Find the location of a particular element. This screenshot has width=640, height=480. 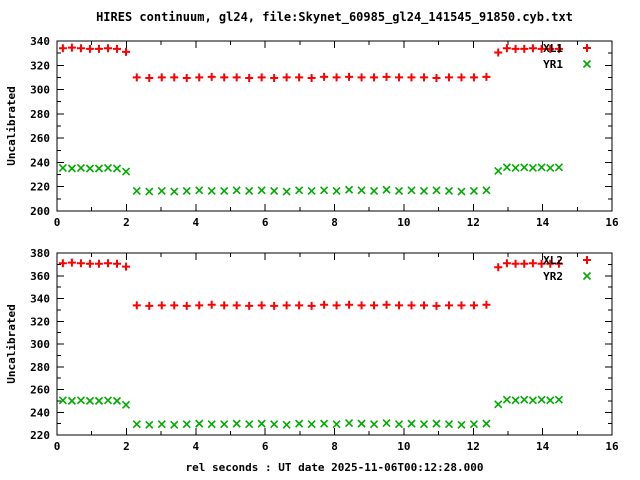

y-tick-label: 380 is located at coordinates (40, 253).